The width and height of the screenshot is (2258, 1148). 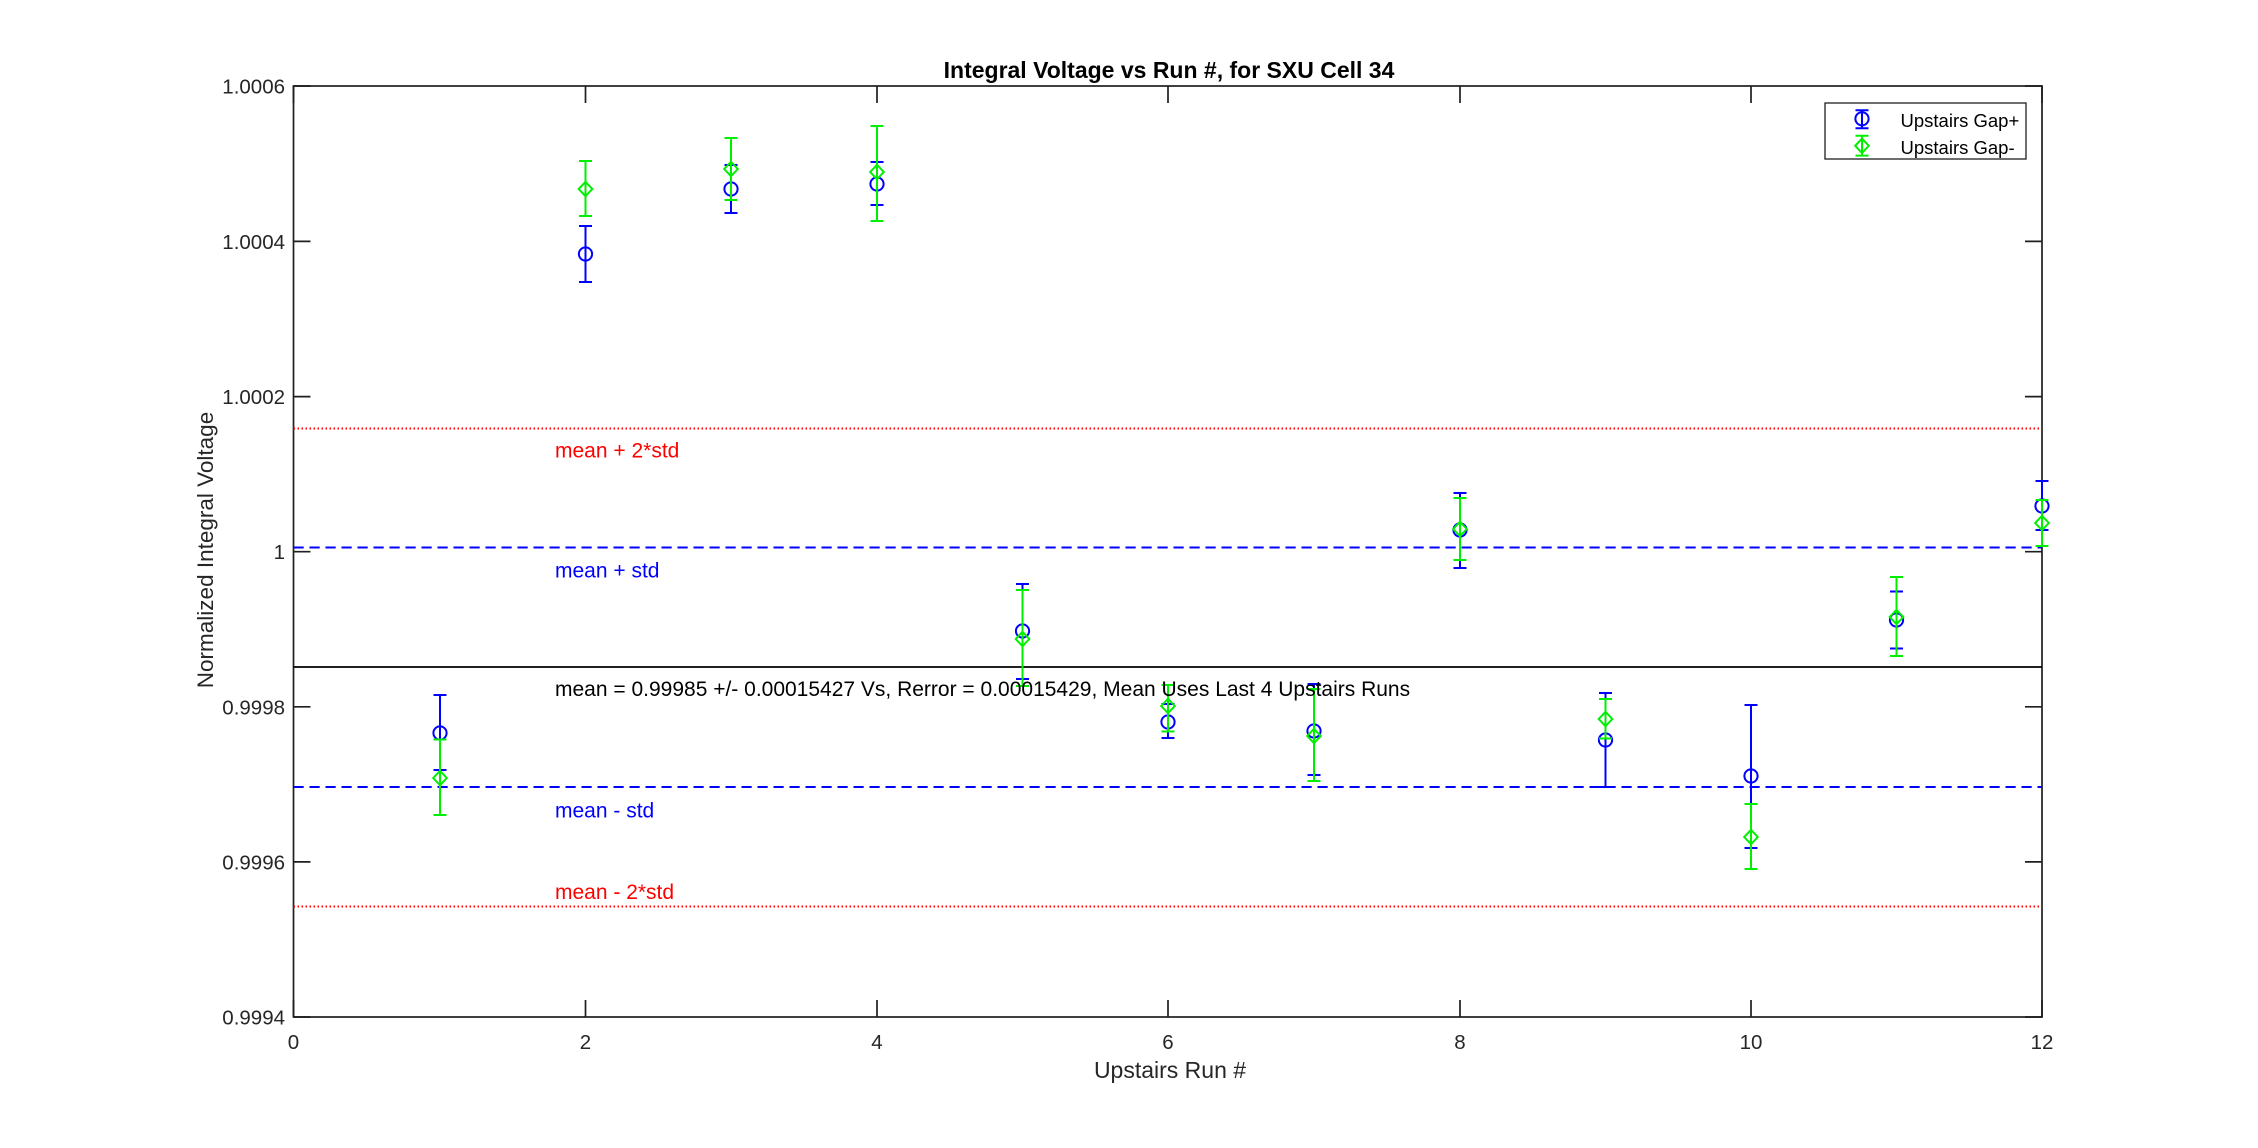 What do you see at coordinates (614, 892) in the screenshot?
I see `svg-text: mean - 2*std` at bounding box center [614, 892].